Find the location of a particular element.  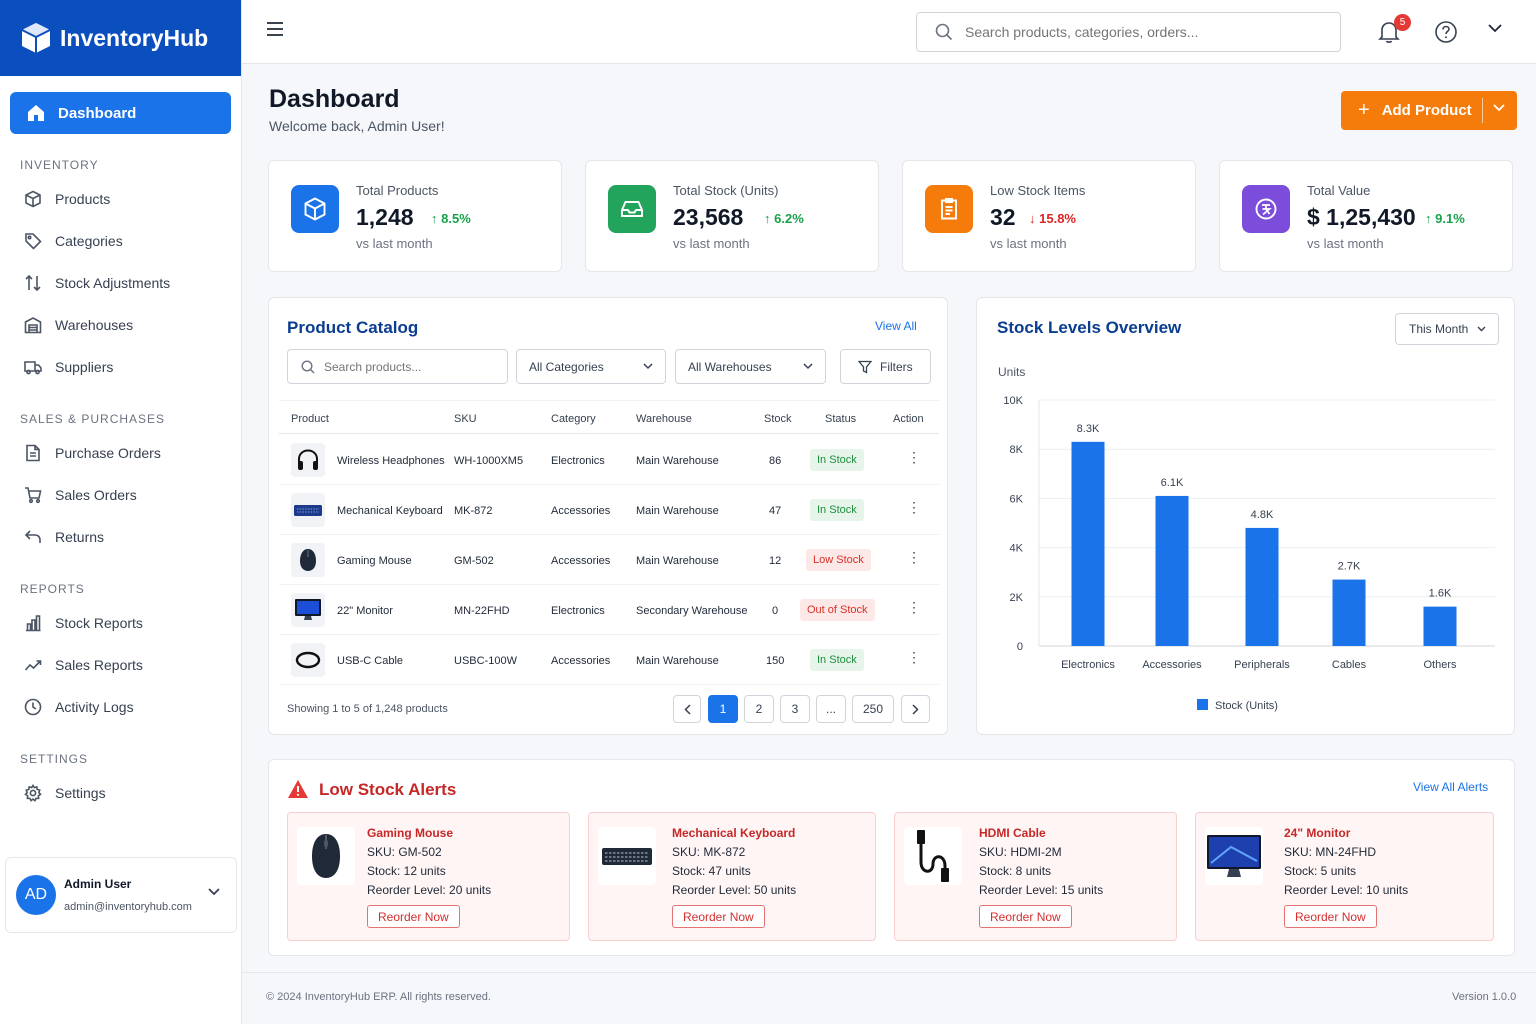

category-select: All Categories is located at coordinates (591, 366).